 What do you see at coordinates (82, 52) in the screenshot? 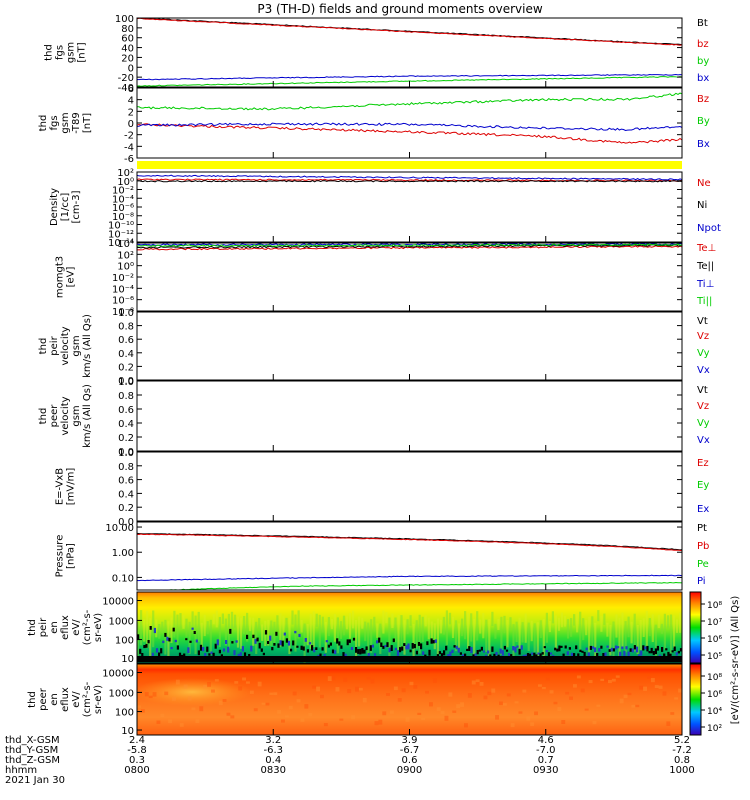
I see `fgs-ylabel-line: [nT]` at bounding box center [82, 52].